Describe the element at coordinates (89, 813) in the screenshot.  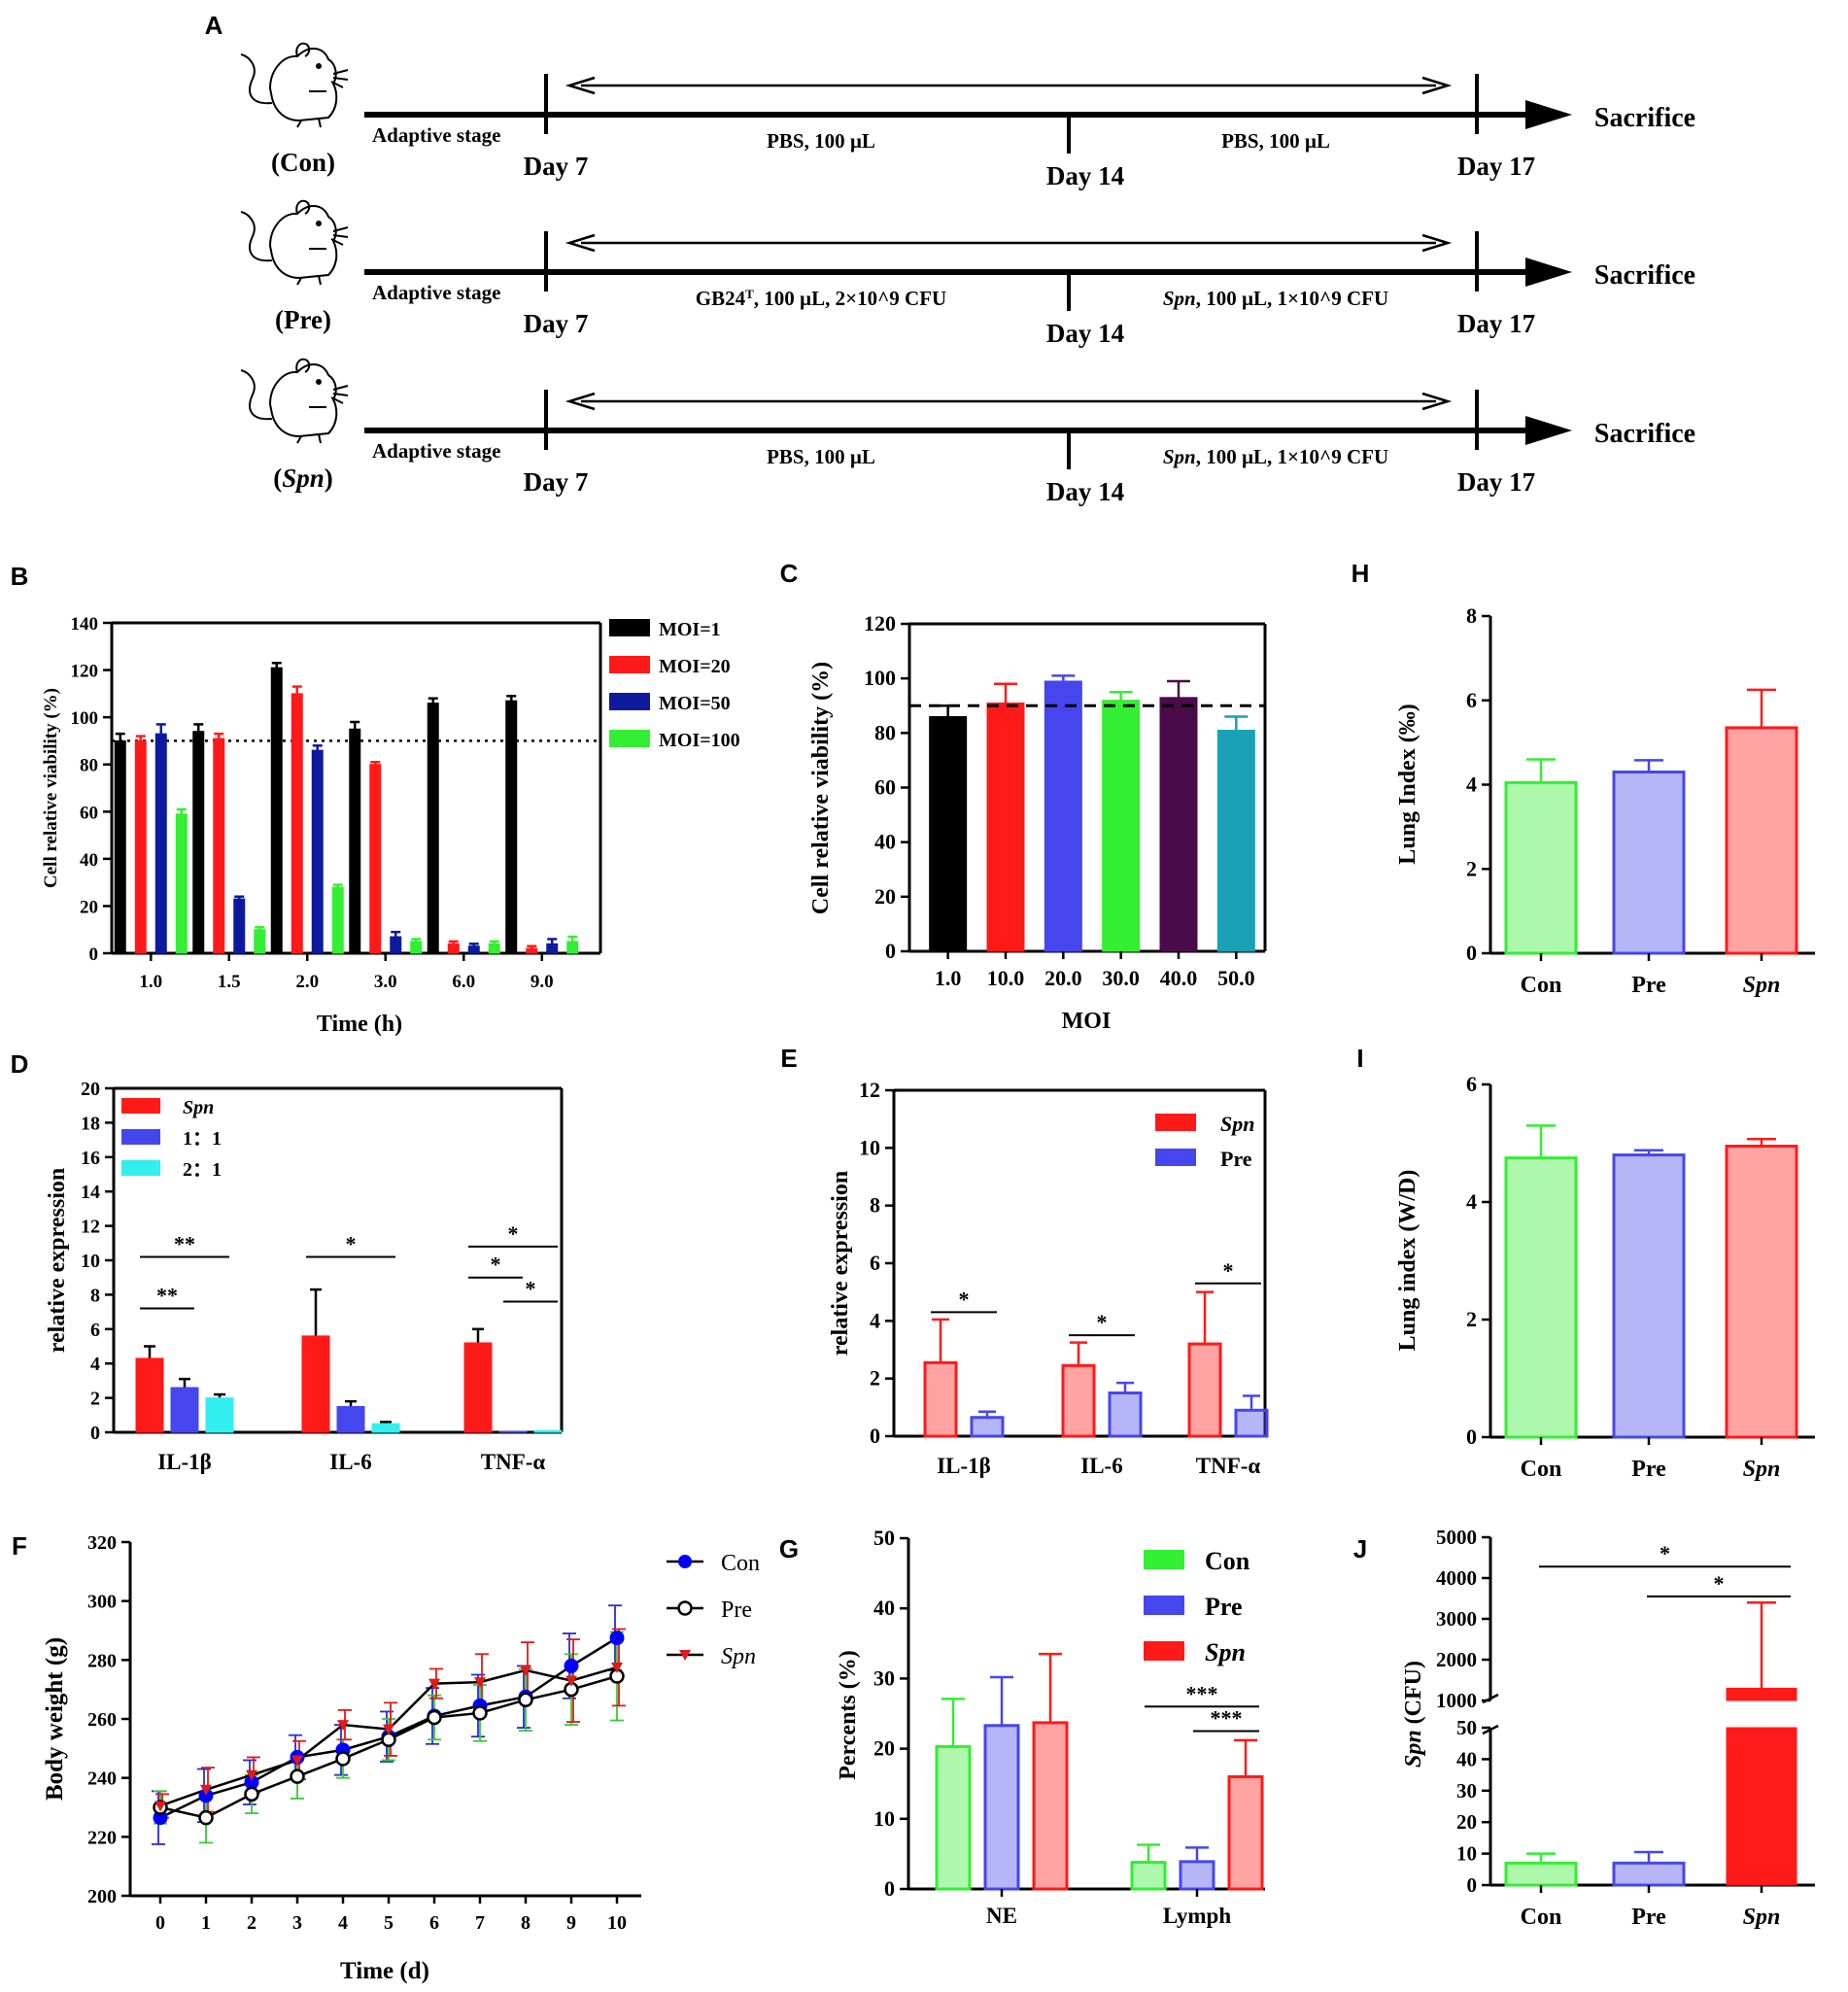
I see `y-tick-label: 60` at that location.